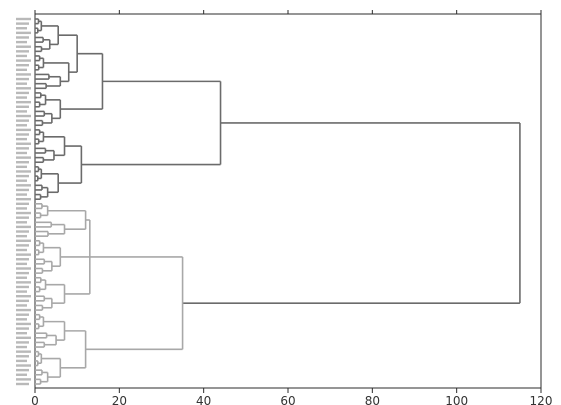 The height and width of the screenshot is (405, 561). I want to click on x-tick-label: 120, so click(541, 399).